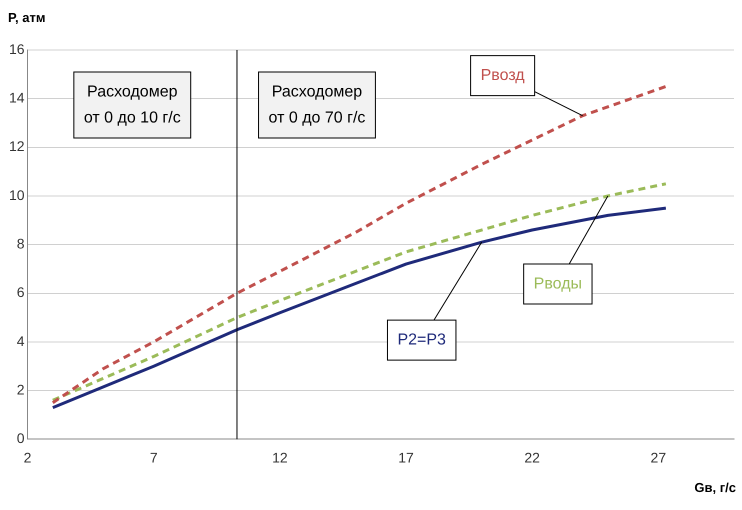 The image size is (742, 510). I want to click on y-tick-label: 10, so click(16, 194).